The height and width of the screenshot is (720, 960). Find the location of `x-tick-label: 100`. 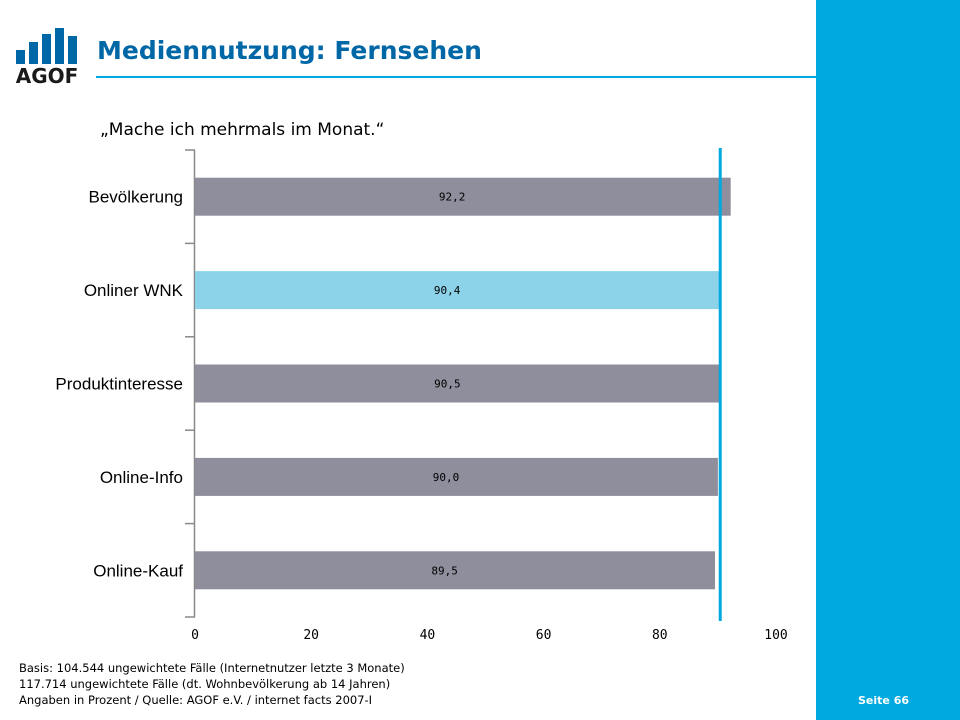

x-tick-label: 100 is located at coordinates (775, 635).